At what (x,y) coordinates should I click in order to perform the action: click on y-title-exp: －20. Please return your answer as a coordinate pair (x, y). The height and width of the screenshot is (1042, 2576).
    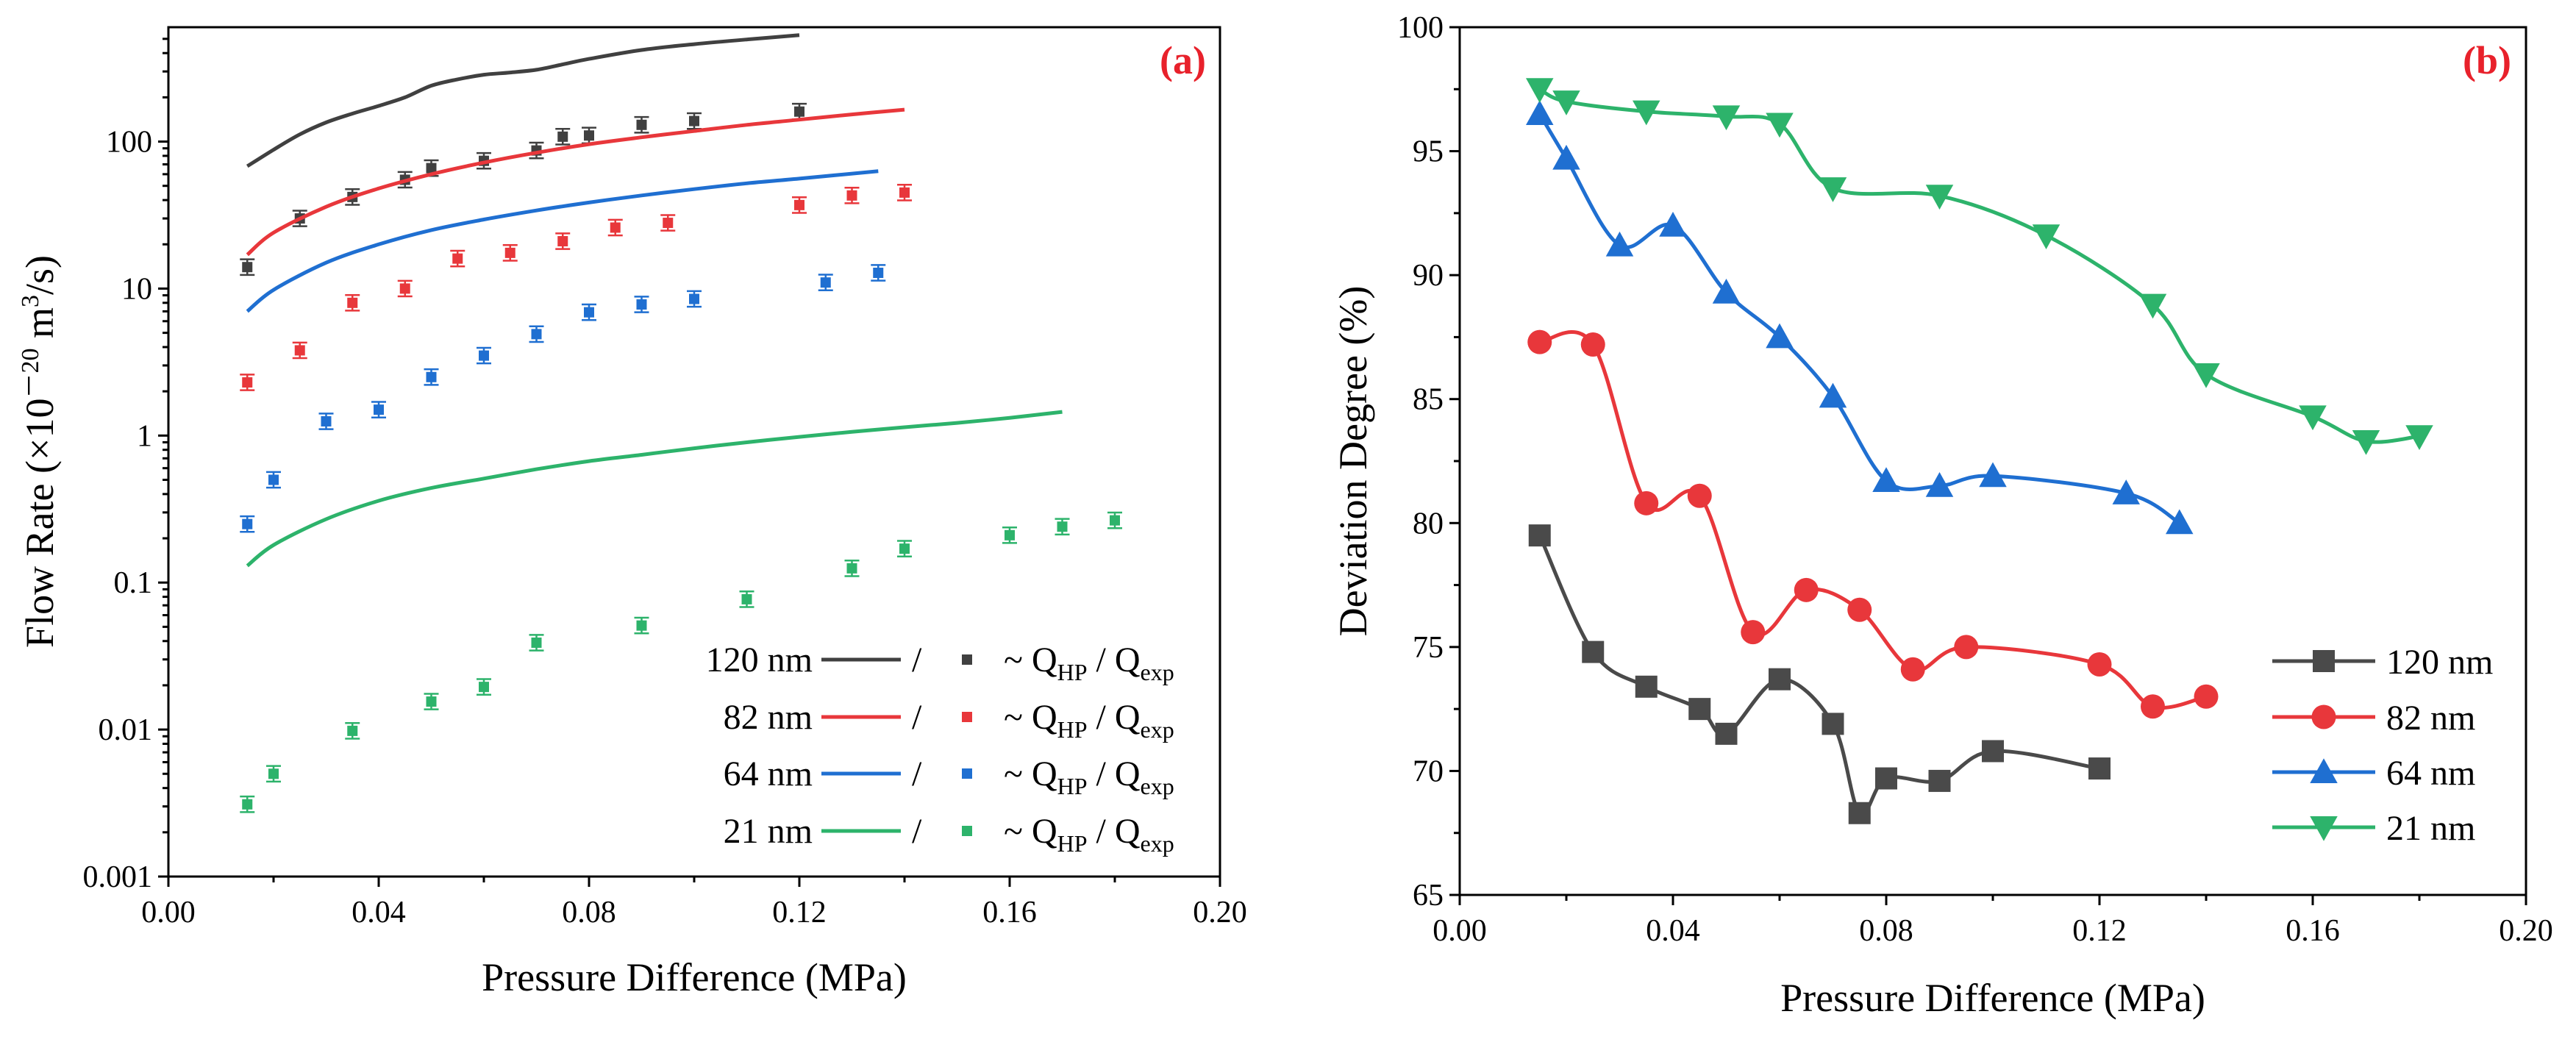
    Looking at the image, I should click on (30, 374).